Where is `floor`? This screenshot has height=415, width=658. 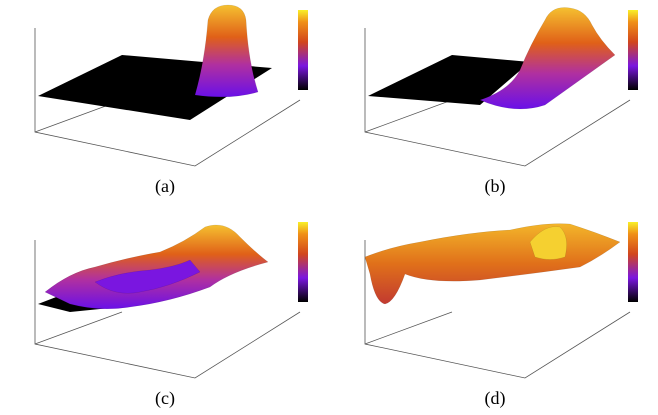 floor is located at coordinates (449, 80).